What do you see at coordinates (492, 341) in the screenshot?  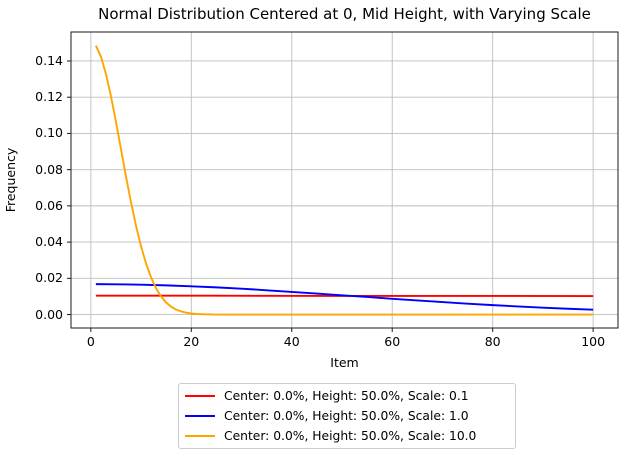 I see `x-tick-label: 80` at bounding box center [492, 341].